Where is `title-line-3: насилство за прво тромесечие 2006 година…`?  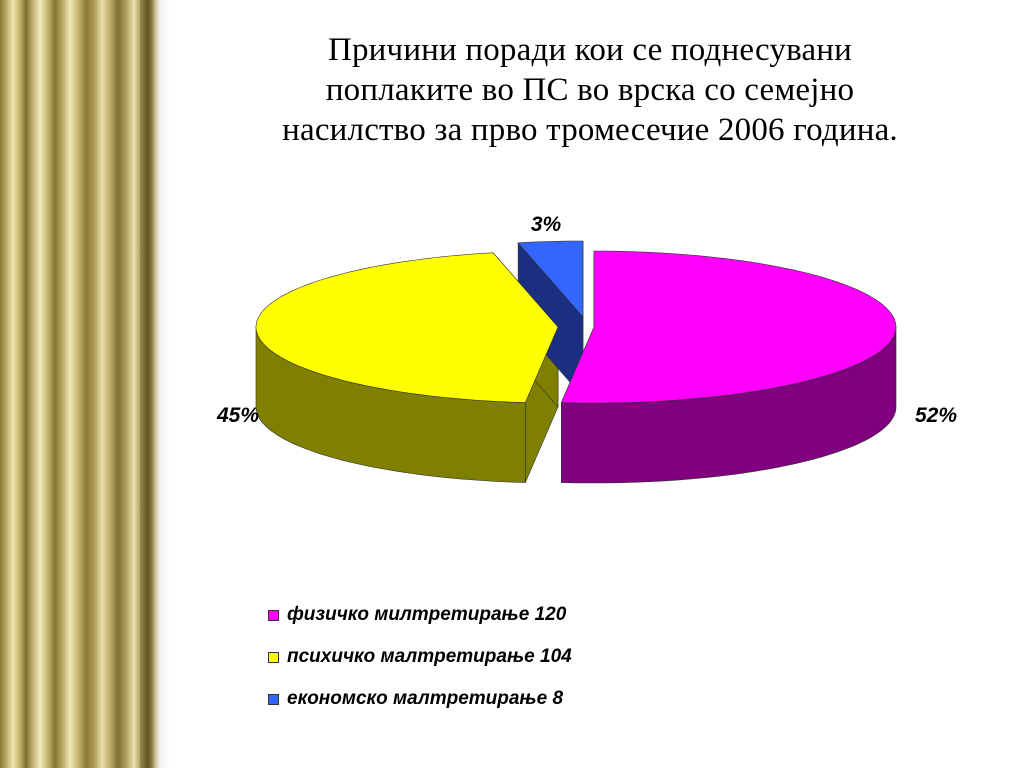
title-line-3: насилство за прво тромесечие 2006 година… is located at coordinates (590, 130).